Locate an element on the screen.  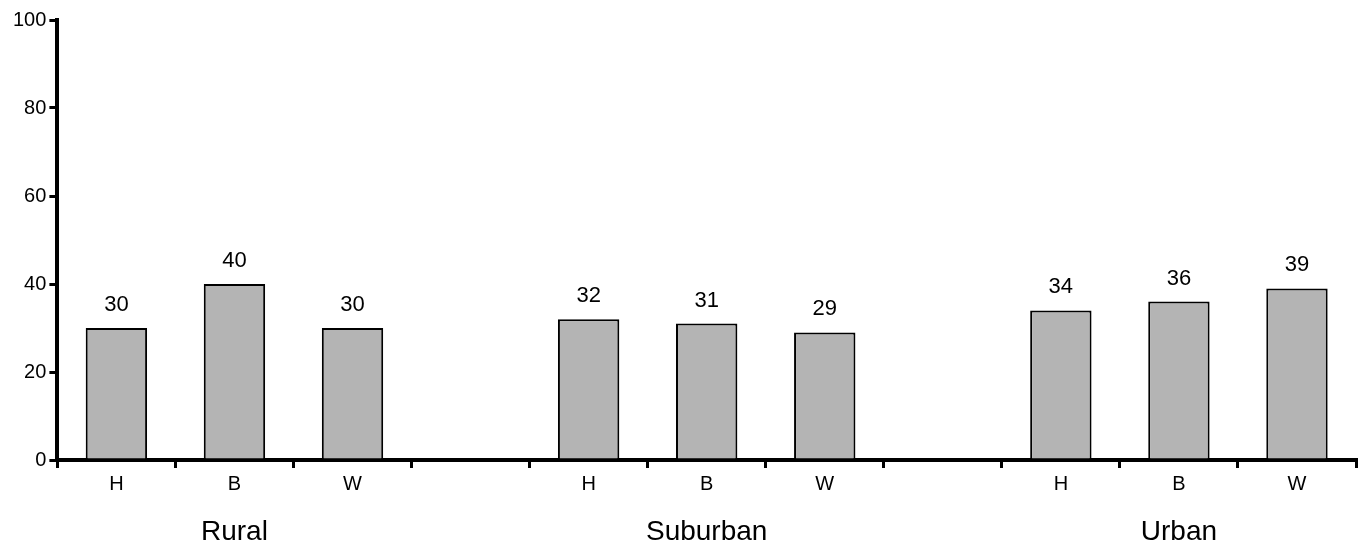
y-tick-label: 80 is located at coordinates (35, 106).